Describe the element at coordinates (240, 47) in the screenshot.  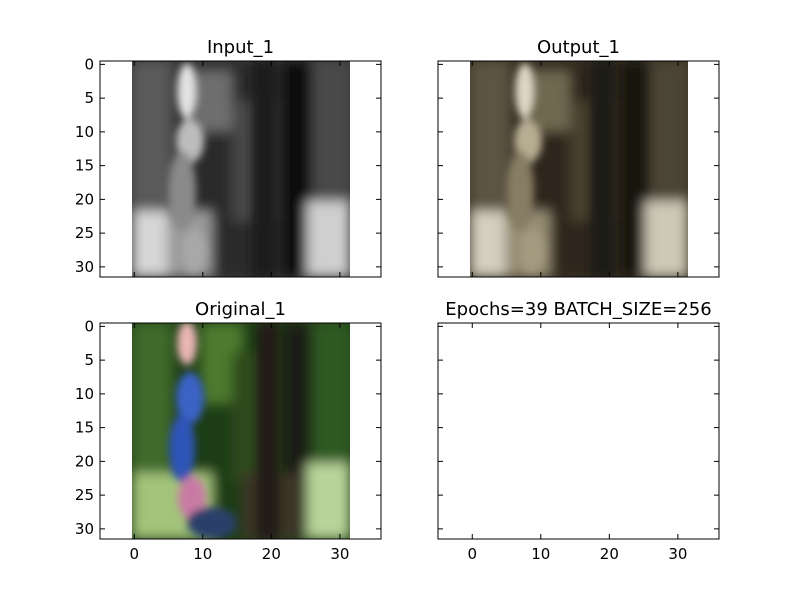
I see `subplot-title: Input_1` at that location.